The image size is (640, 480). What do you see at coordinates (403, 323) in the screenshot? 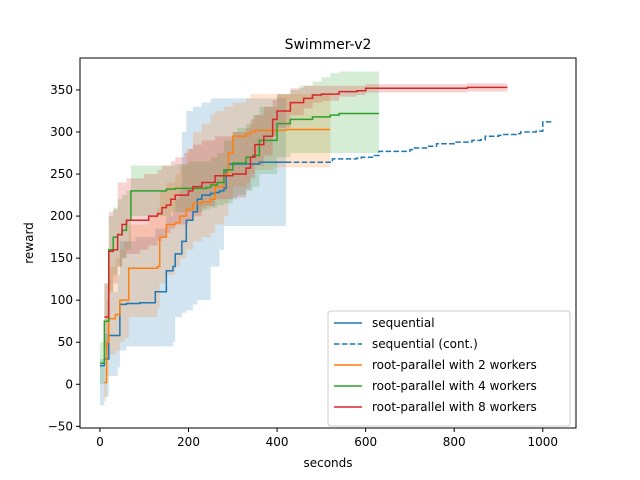
I see `legend-label-sequential: sequential` at bounding box center [403, 323].